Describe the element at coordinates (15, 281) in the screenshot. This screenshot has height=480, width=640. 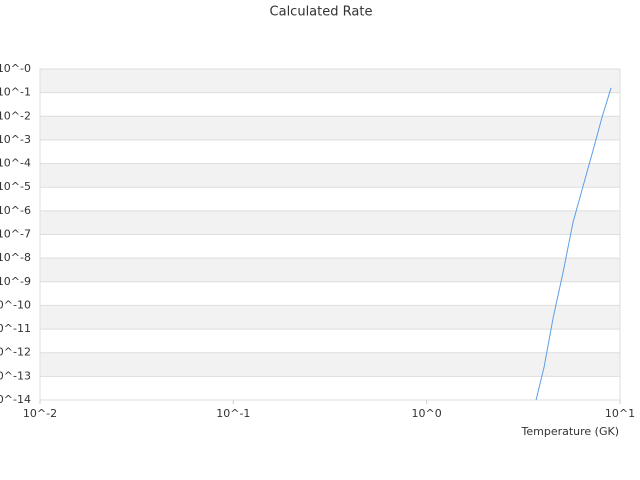
I see `y-tick-label: 10^-9` at that location.